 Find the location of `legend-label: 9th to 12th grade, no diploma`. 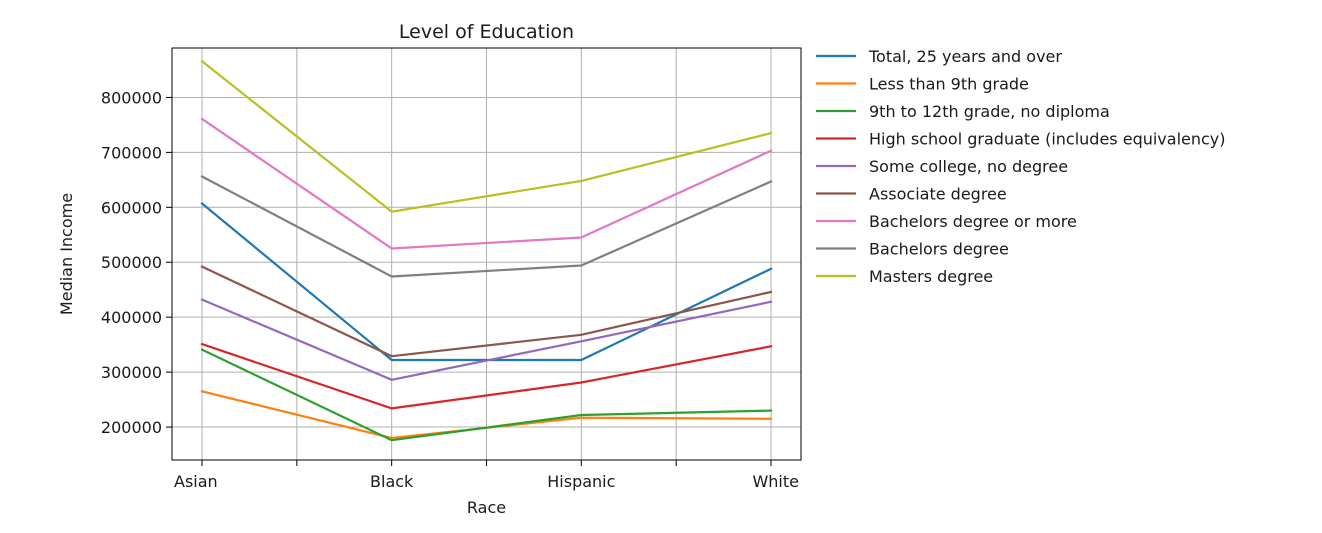

legend-label: 9th to 12th grade, no diploma is located at coordinates (989, 111).